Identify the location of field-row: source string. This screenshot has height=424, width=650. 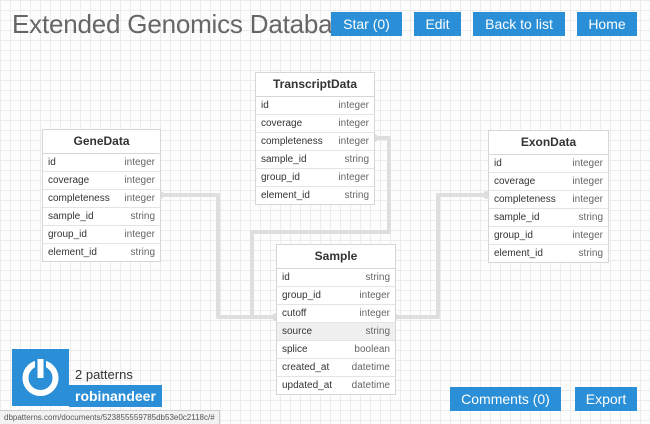
(336, 332).